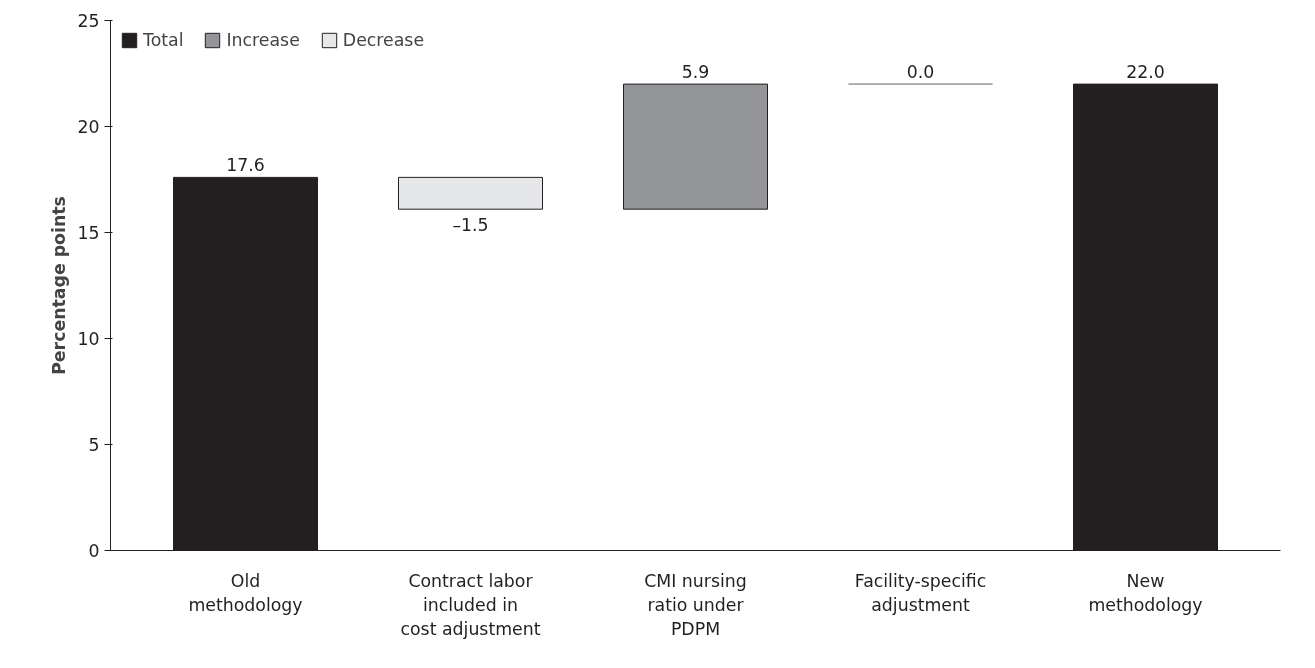 The width and height of the screenshot is (1315, 668). Describe the element at coordinates (88, 21) in the screenshot. I see `y-tick-label: 25` at that location.